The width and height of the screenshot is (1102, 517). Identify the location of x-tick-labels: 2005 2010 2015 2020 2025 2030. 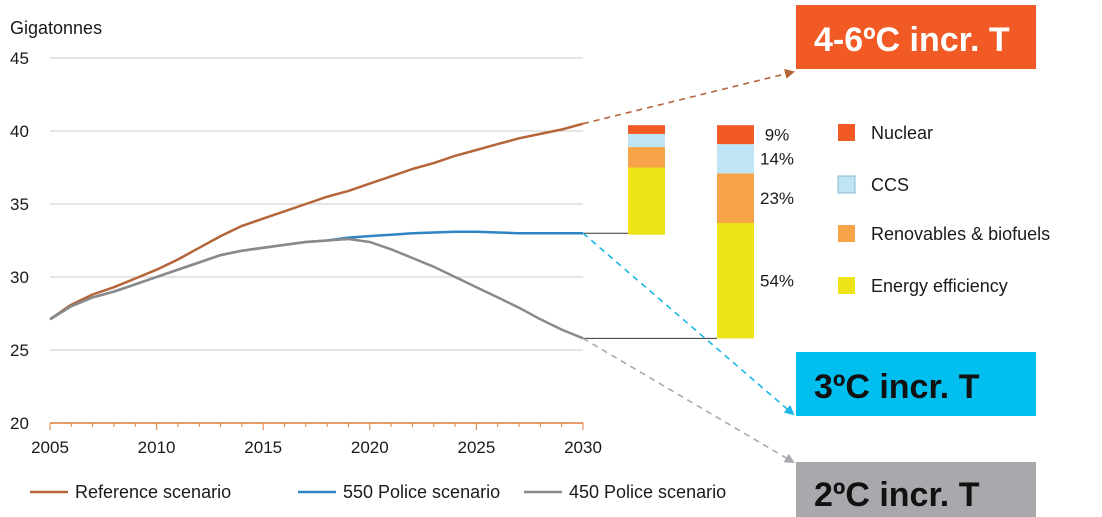
(316, 447).